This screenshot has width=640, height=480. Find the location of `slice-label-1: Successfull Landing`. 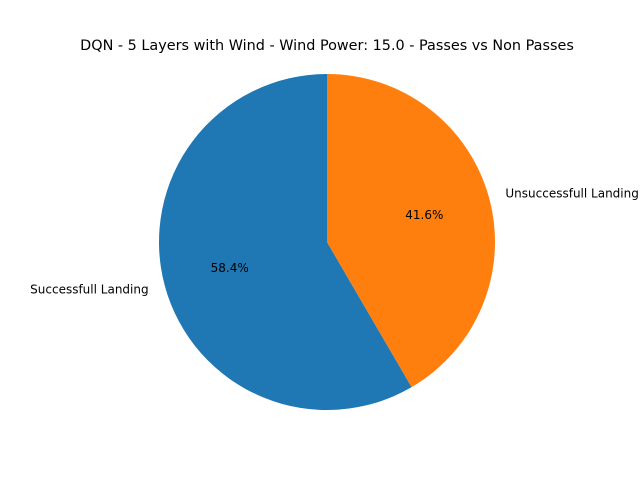

slice-label-1: Successfull Landing is located at coordinates (89, 290).